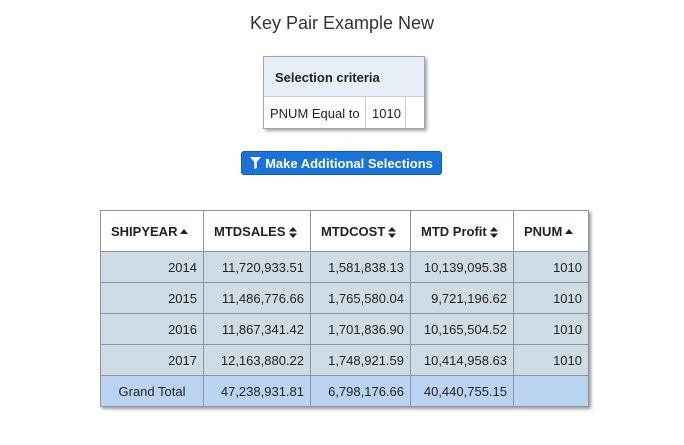 This screenshot has height=445, width=684. Describe the element at coordinates (344, 77) in the screenshot. I see `selection-criteria-header: Selection criteria` at that location.